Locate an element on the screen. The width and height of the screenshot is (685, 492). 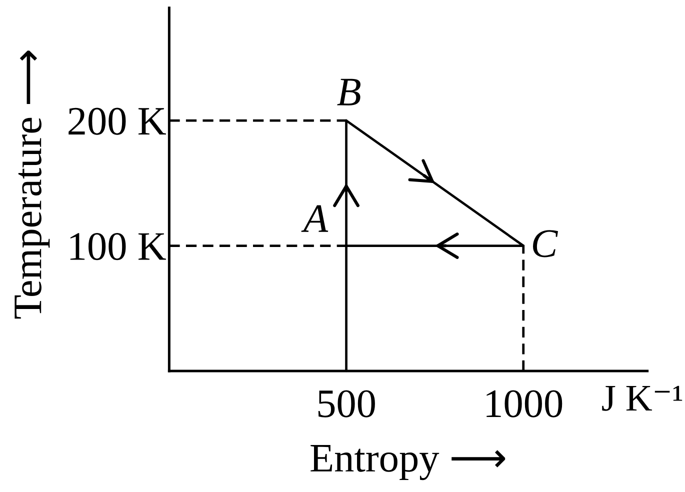
data-label: A is located at coordinates (314, 218).